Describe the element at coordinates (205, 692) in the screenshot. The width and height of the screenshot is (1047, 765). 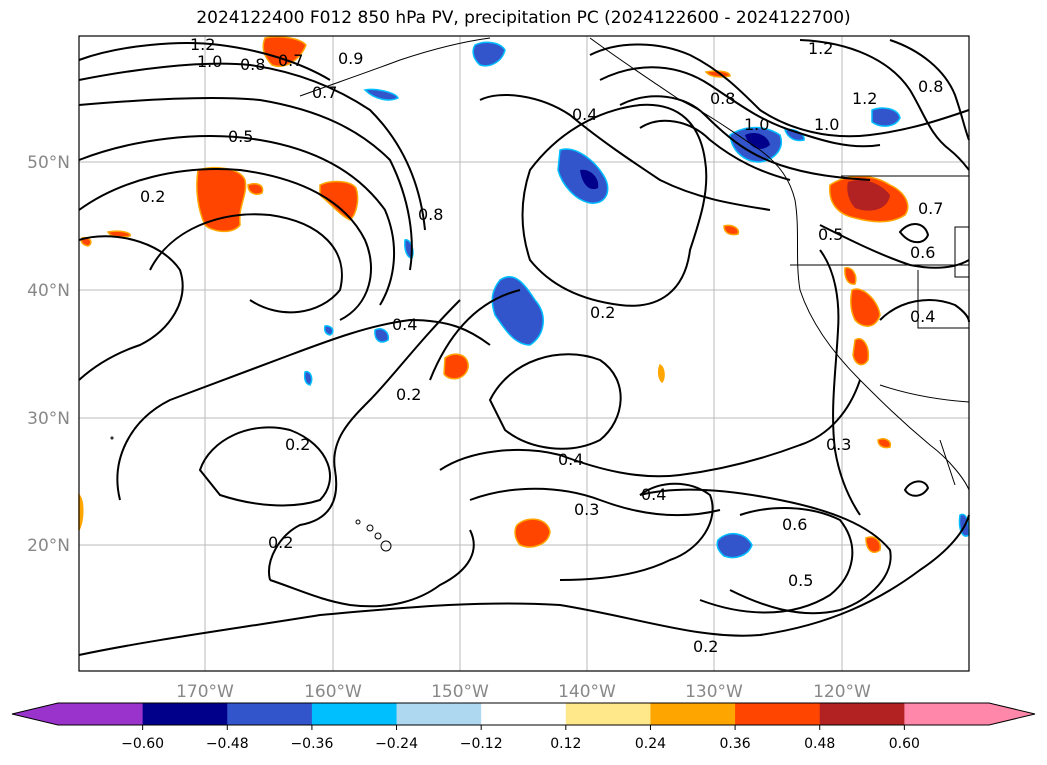
I see `lon-tick-label: 170°W` at that location.